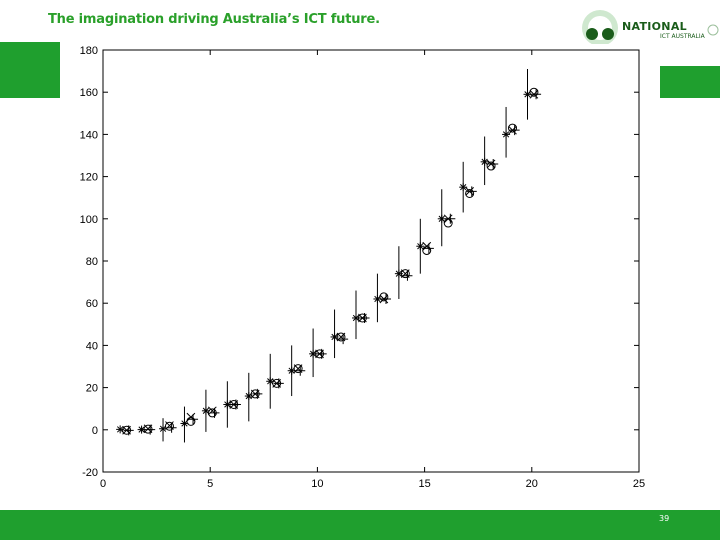  Describe the element at coordinates (360, 525) in the screenshot. I see `footer-bar` at that location.